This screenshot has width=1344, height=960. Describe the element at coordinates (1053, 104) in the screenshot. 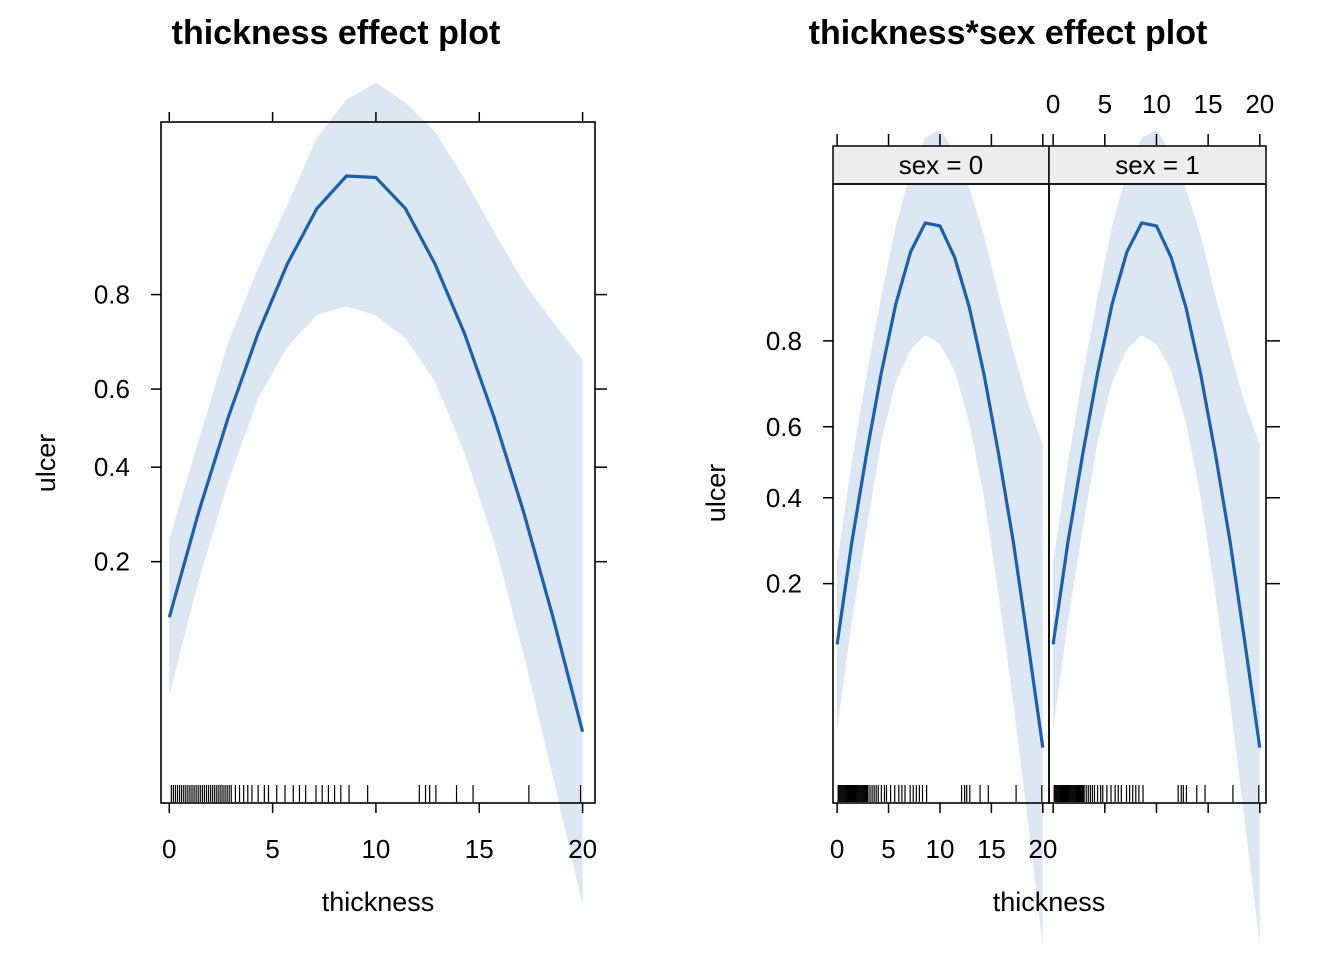

I see `x-tick-label-top: 0` at that location.